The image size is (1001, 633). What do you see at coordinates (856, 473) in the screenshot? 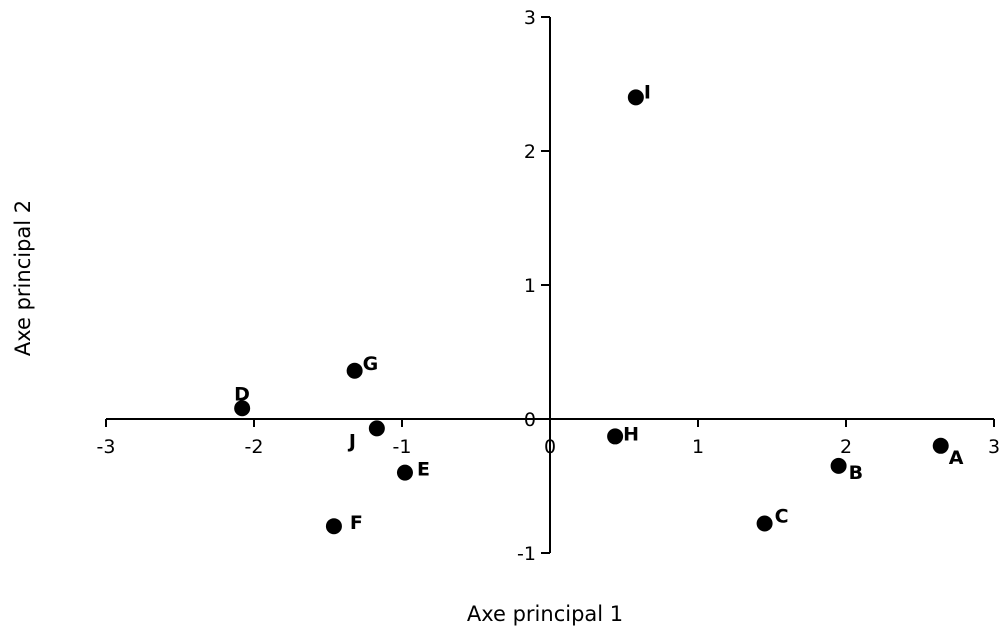
I see `point-label-b: B` at bounding box center [856, 473].